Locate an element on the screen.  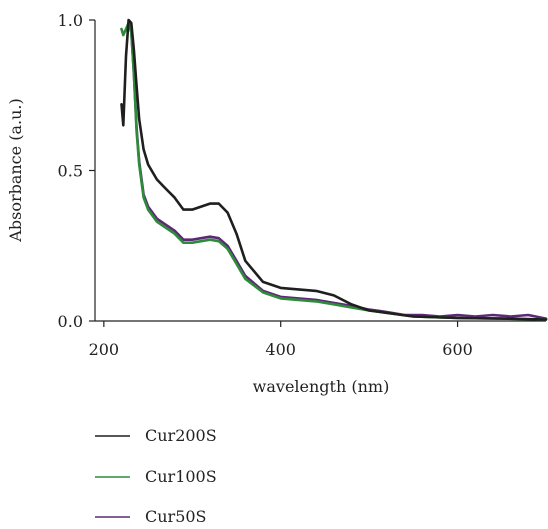
x-tick-label: 200 is located at coordinates (104, 349).